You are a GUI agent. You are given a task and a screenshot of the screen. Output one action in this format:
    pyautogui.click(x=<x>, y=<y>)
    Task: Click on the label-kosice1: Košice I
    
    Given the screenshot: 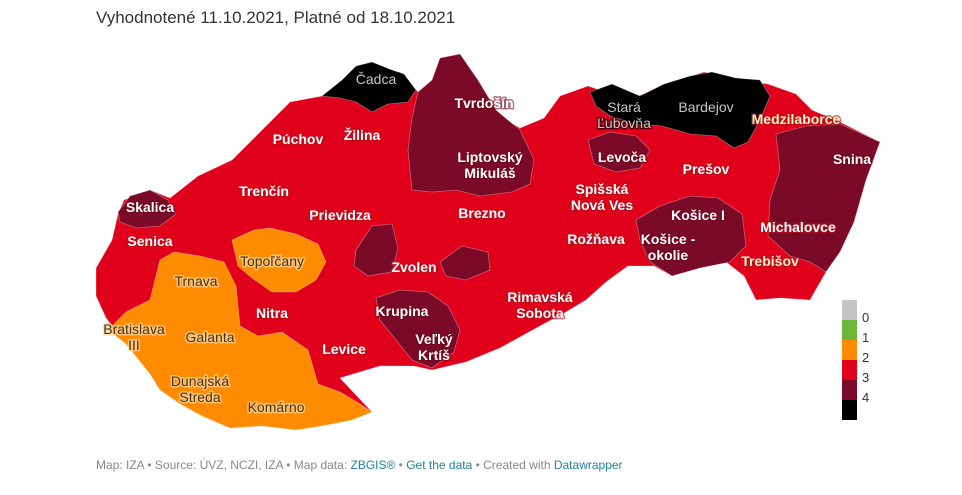 What is the action you would take?
    pyautogui.click(x=698, y=215)
    